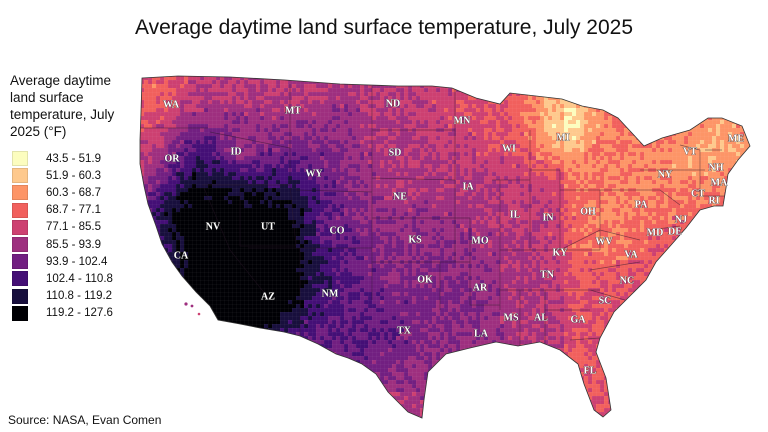 This screenshot has width=768, height=432. I want to click on state-label-nd: ND, so click(393, 103).